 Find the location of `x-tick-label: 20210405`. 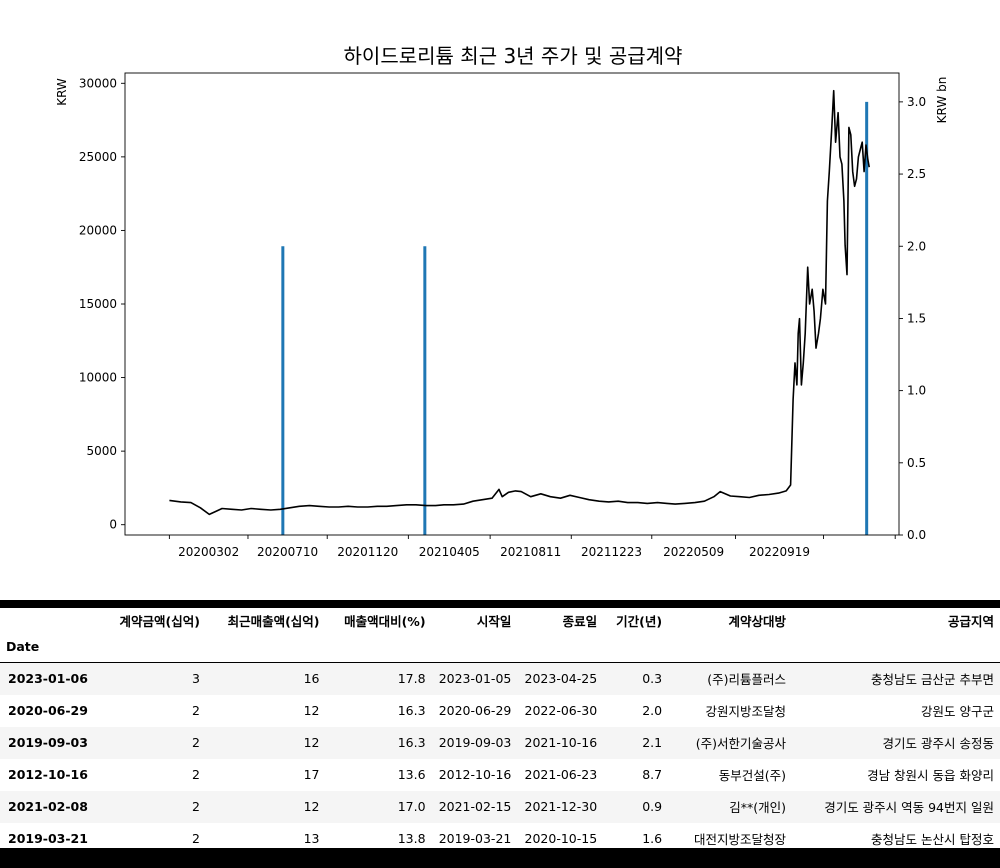

x-tick-label: 20210405 is located at coordinates (449, 552).